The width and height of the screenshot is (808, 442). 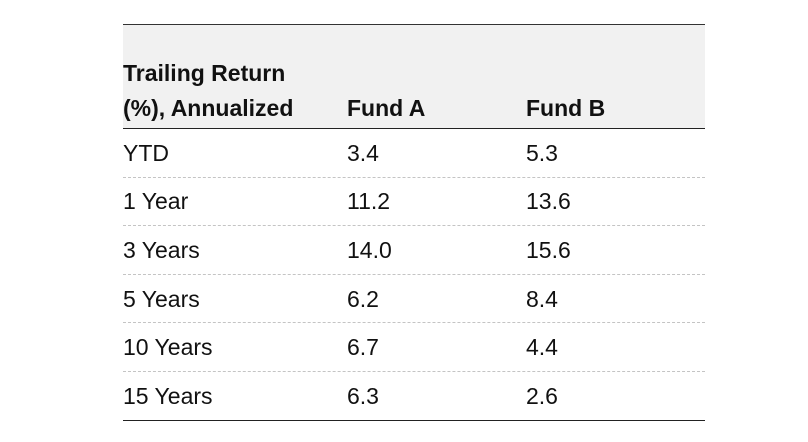 What do you see at coordinates (542, 152) in the screenshot?
I see `row-fund-b: 5.3` at bounding box center [542, 152].